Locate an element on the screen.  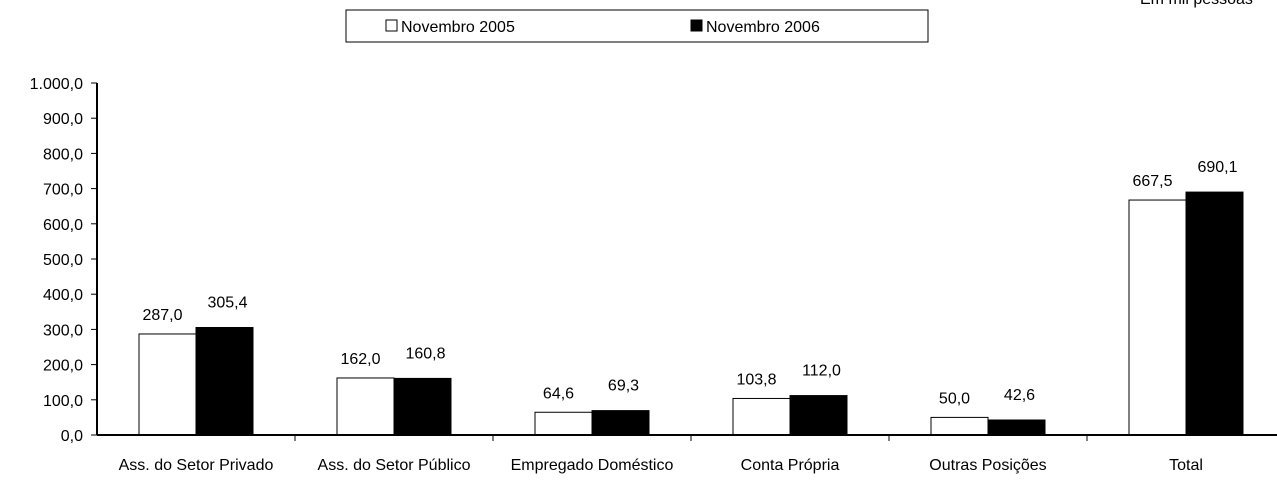
y-tick-label: 800,0 is located at coordinates (63, 154).